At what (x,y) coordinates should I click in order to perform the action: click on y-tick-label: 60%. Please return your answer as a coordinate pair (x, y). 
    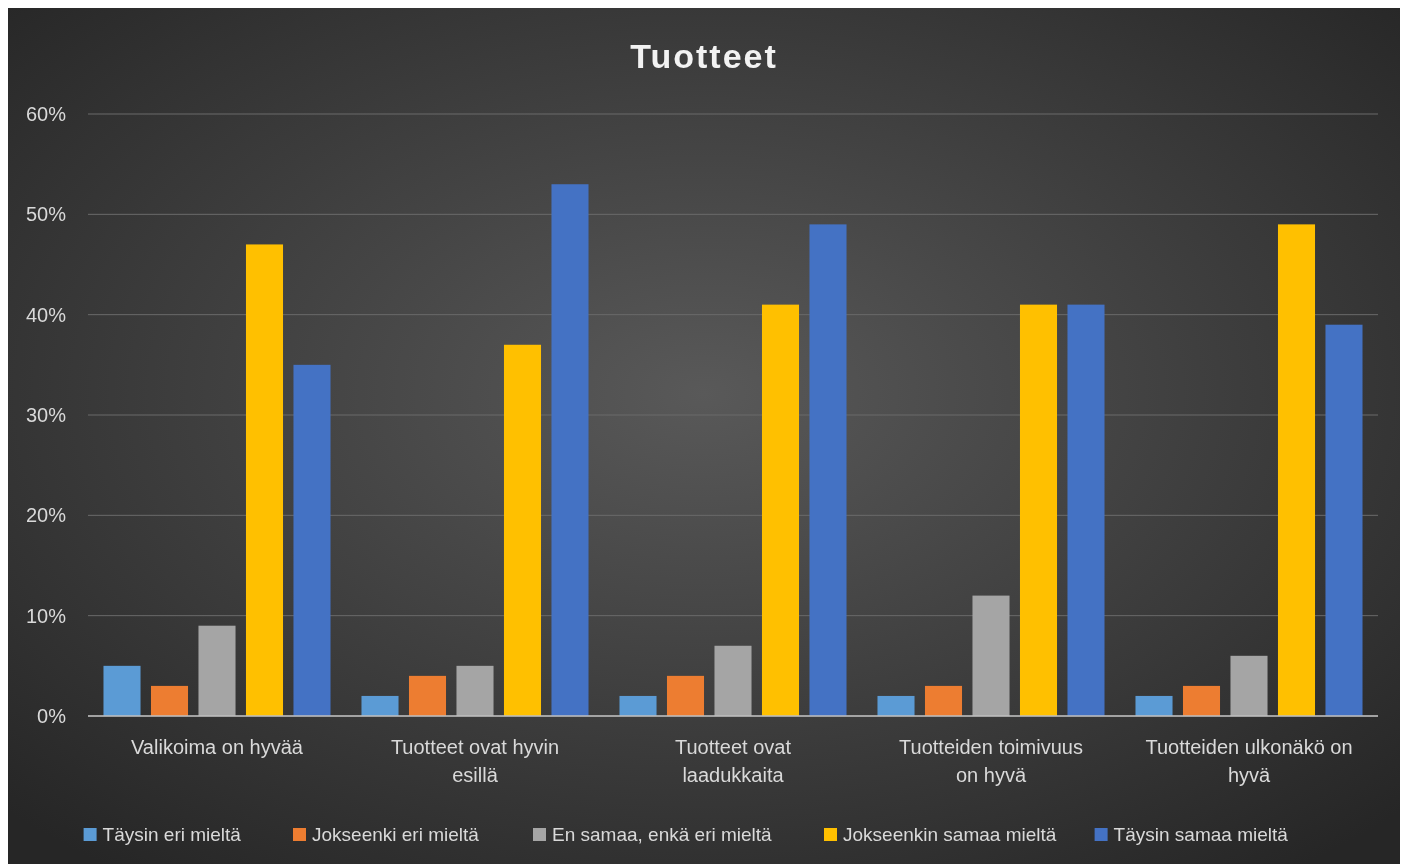
    Looking at the image, I should click on (46, 114).